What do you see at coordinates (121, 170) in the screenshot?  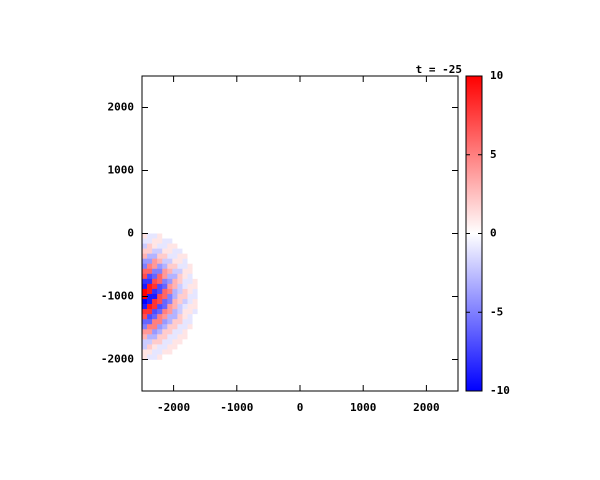 I see `y-tick-label: 1000` at bounding box center [121, 170].